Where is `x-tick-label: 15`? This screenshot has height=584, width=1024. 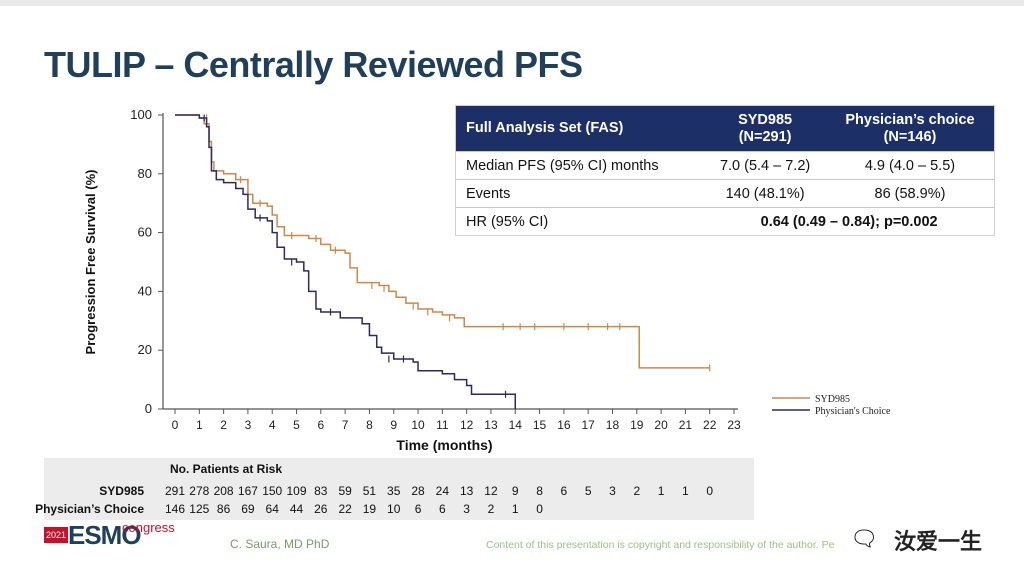 x-tick-label: 15 is located at coordinates (540, 425).